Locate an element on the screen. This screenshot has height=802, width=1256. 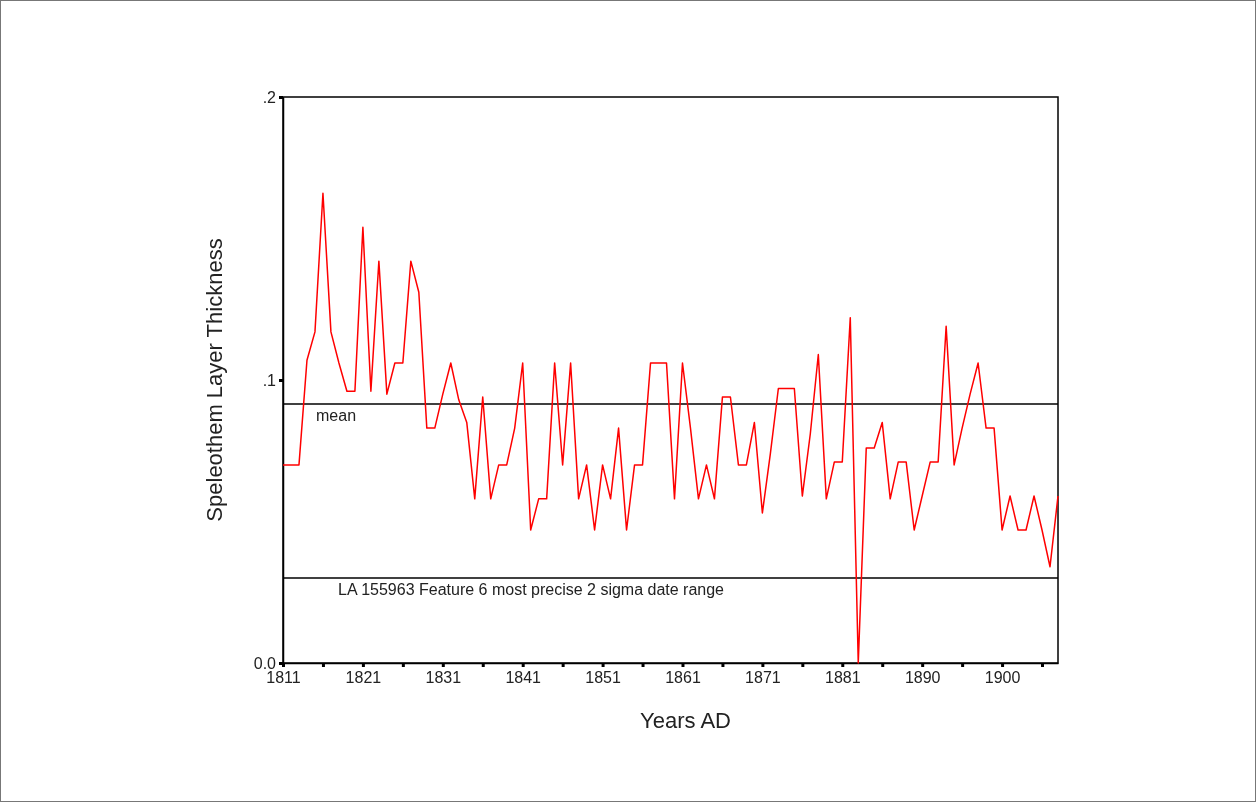
x-tick-label: 1811 is located at coordinates (283, 678).